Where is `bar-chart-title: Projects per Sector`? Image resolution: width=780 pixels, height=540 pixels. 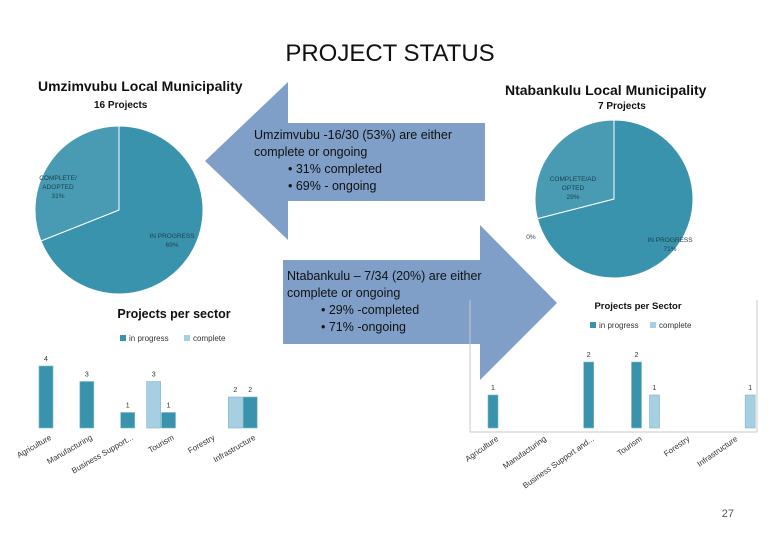
bar-chart-title: Projects per Sector is located at coordinates (637, 306).